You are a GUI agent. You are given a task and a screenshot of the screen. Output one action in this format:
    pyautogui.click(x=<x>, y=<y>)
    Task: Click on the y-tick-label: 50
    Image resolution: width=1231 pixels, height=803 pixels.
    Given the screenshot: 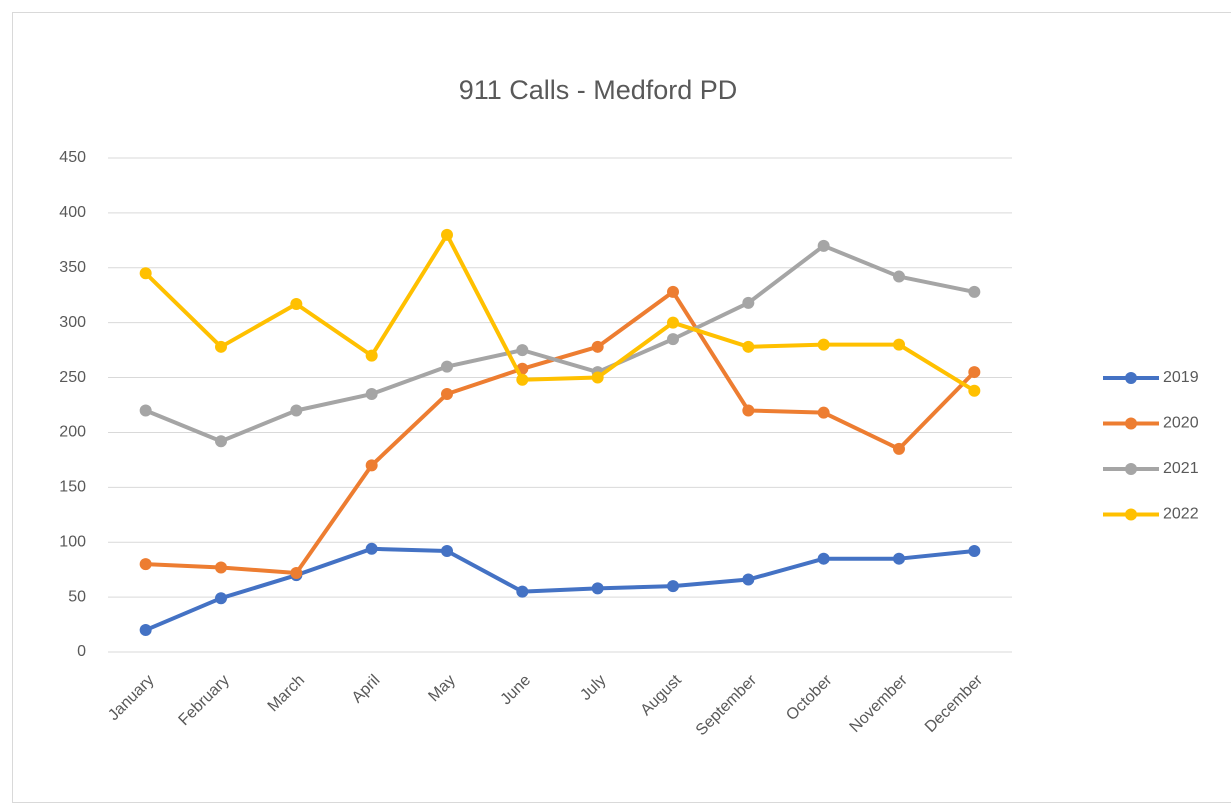 What is the action you would take?
    pyautogui.click(x=77, y=596)
    